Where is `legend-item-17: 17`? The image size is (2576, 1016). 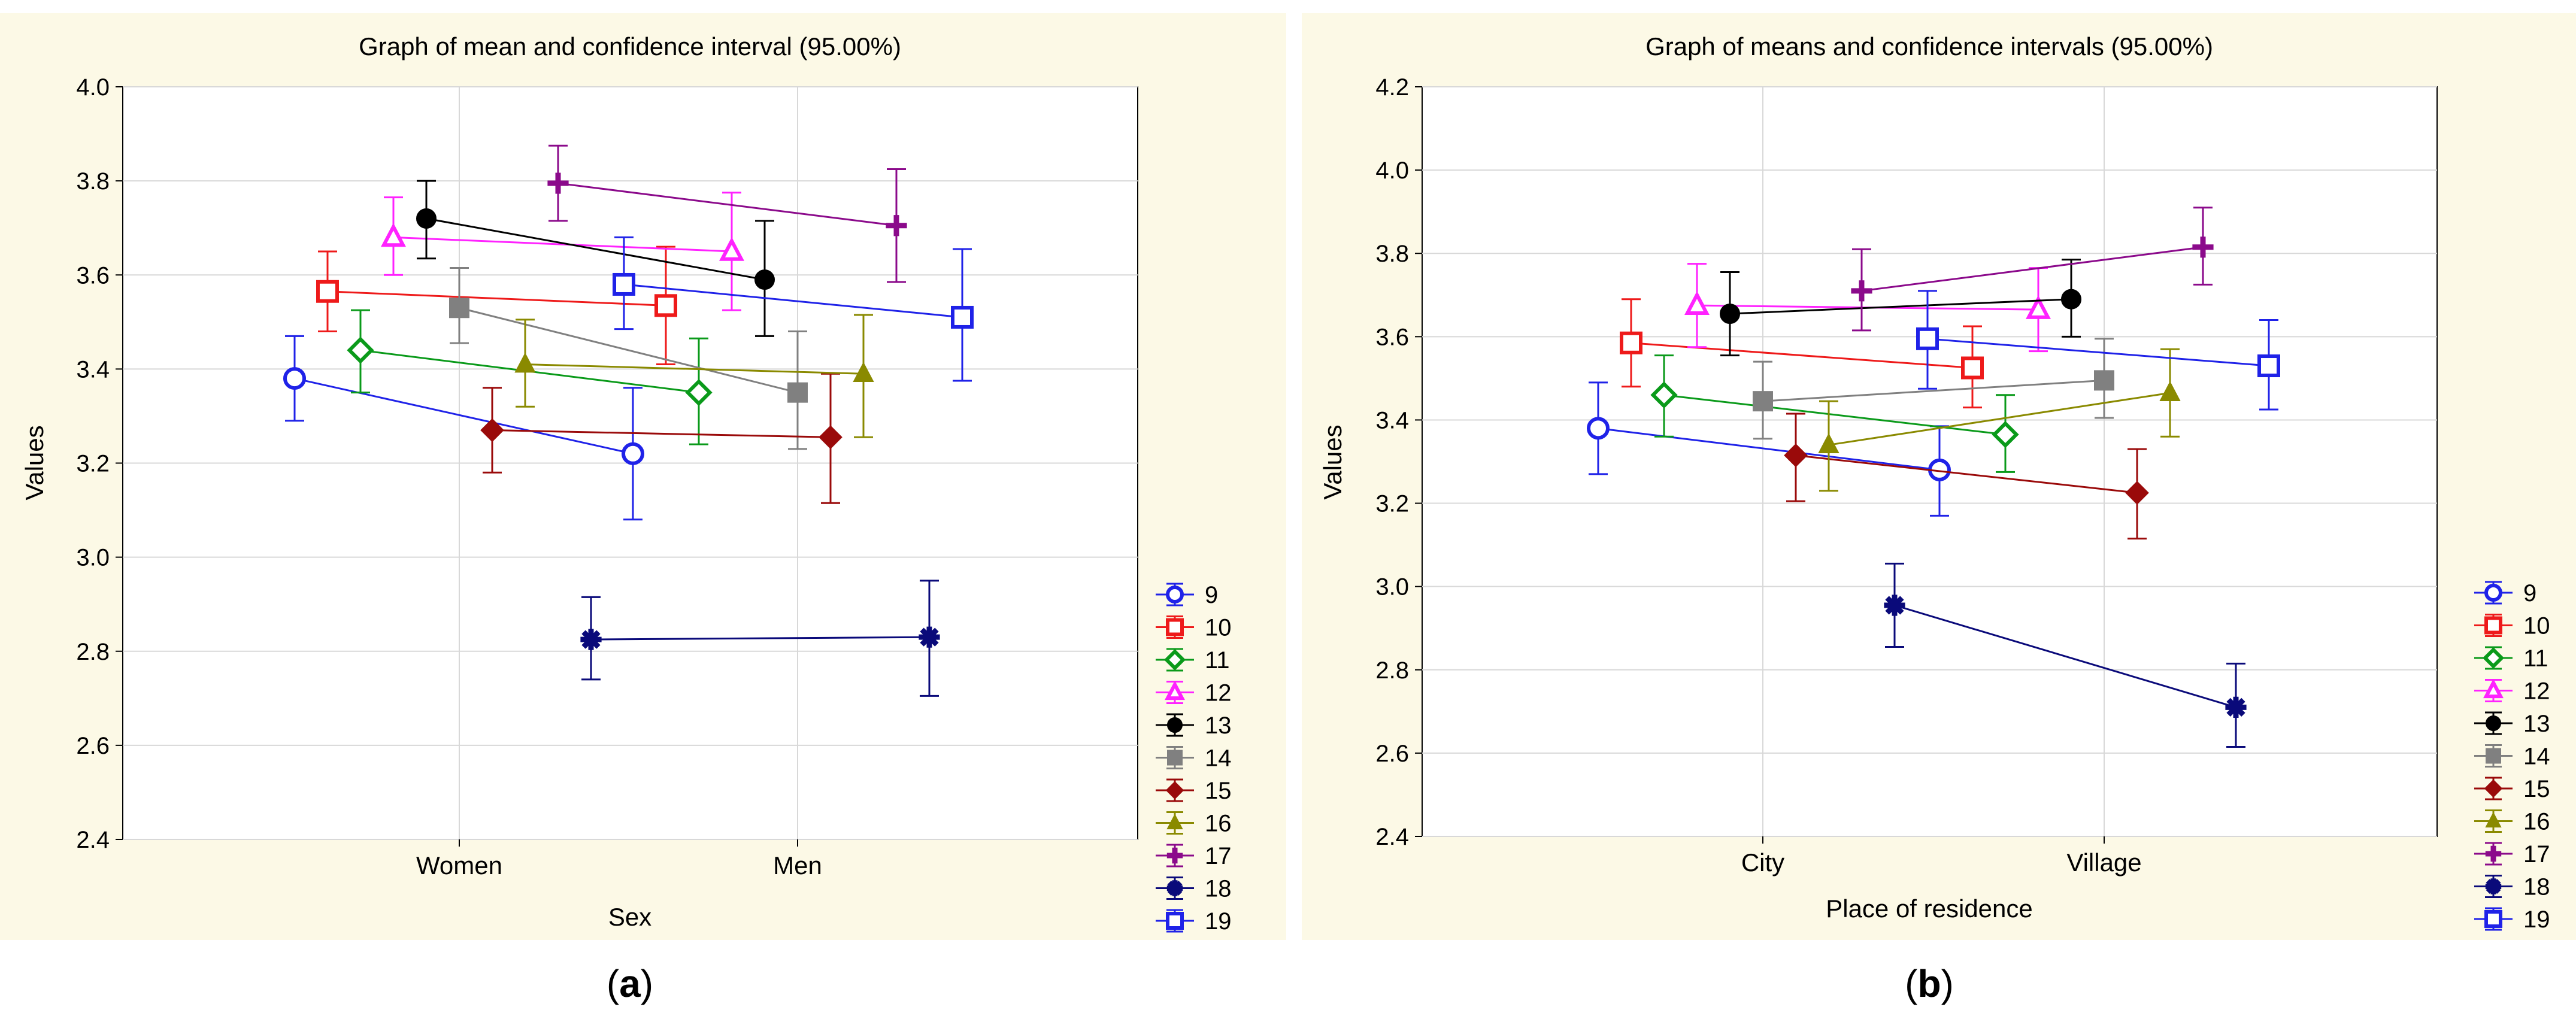
legend-item-17: 17 is located at coordinates (1194, 856).